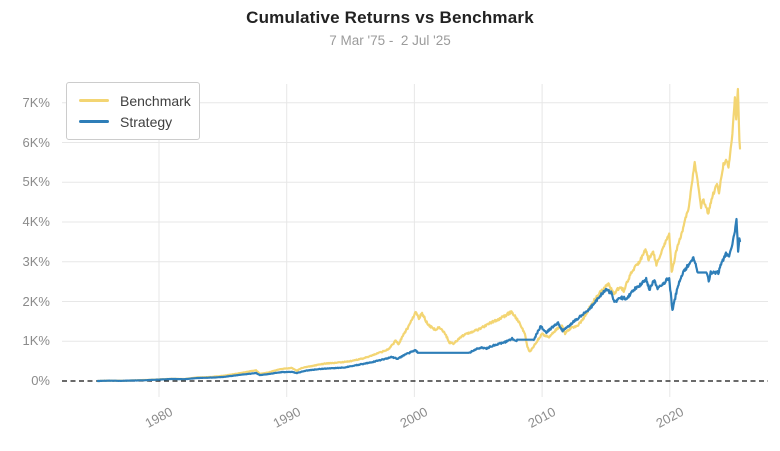  I want to click on strategy-line-swatch-icon, so click(94, 121).